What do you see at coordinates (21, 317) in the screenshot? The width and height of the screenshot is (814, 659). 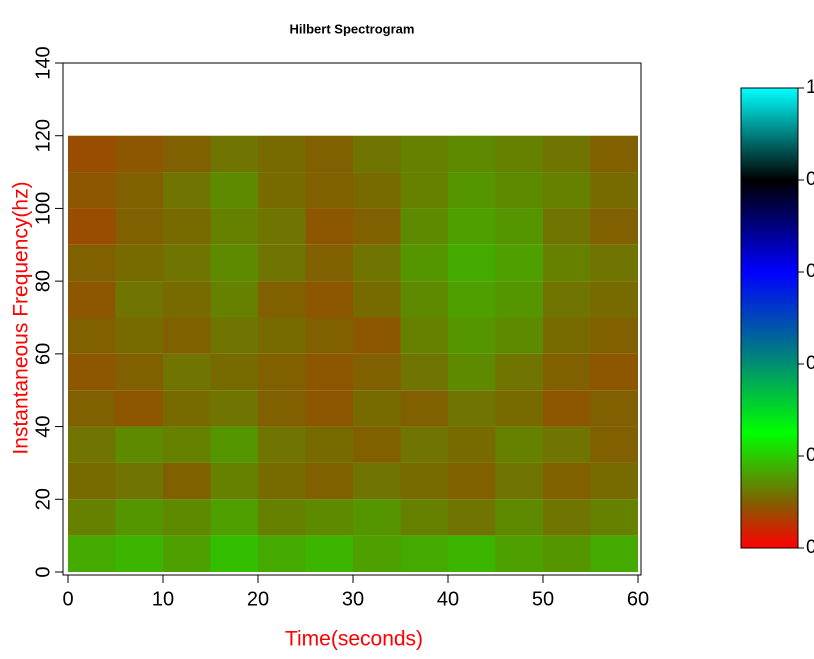 I see `y-axis-label: Instantaneous Frequency(hz)` at bounding box center [21, 317].